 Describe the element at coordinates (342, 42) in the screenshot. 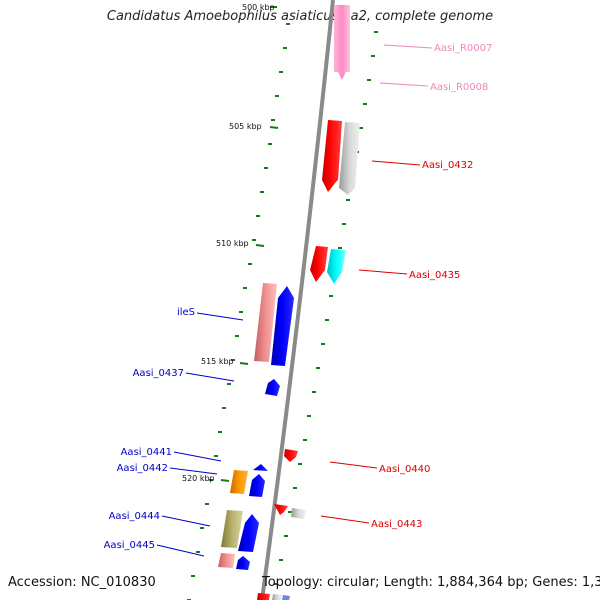

I see `gene-feature-aasi-r0007` at that location.